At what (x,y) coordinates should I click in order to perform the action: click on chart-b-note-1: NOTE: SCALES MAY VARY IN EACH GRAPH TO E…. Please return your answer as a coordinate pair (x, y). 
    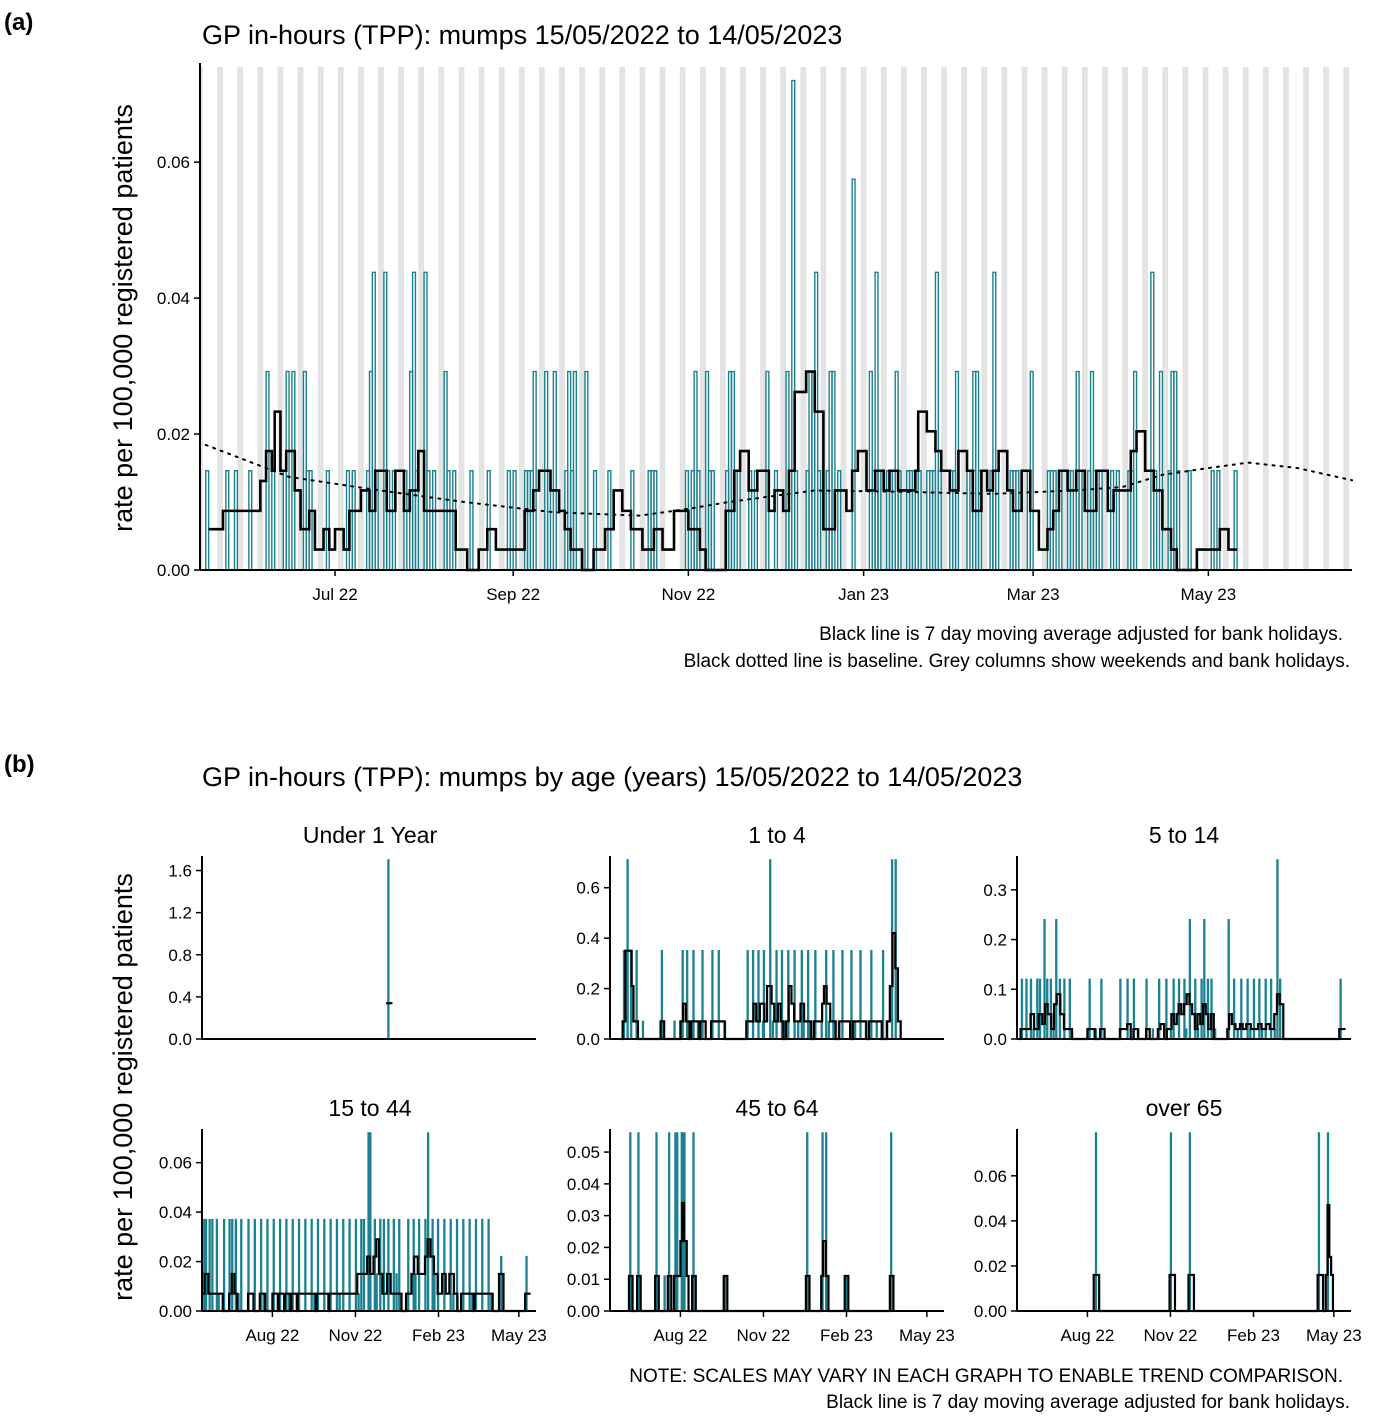
    Looking at the image, I should click on (986, 1376).